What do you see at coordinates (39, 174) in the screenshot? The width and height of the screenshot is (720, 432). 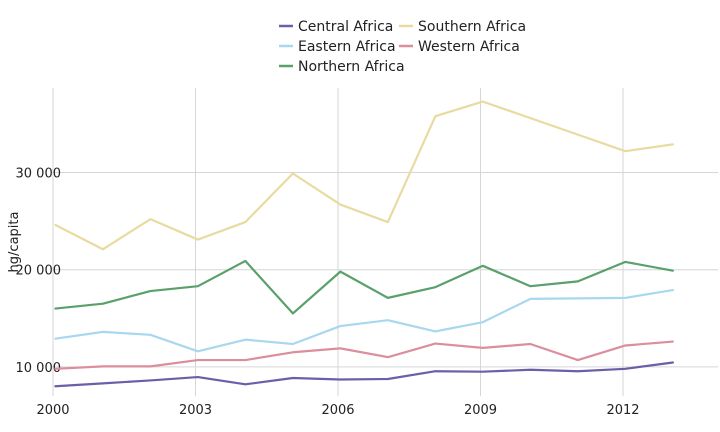 I see `y-tick-label: 30 000` at bounding box center [39, 174].